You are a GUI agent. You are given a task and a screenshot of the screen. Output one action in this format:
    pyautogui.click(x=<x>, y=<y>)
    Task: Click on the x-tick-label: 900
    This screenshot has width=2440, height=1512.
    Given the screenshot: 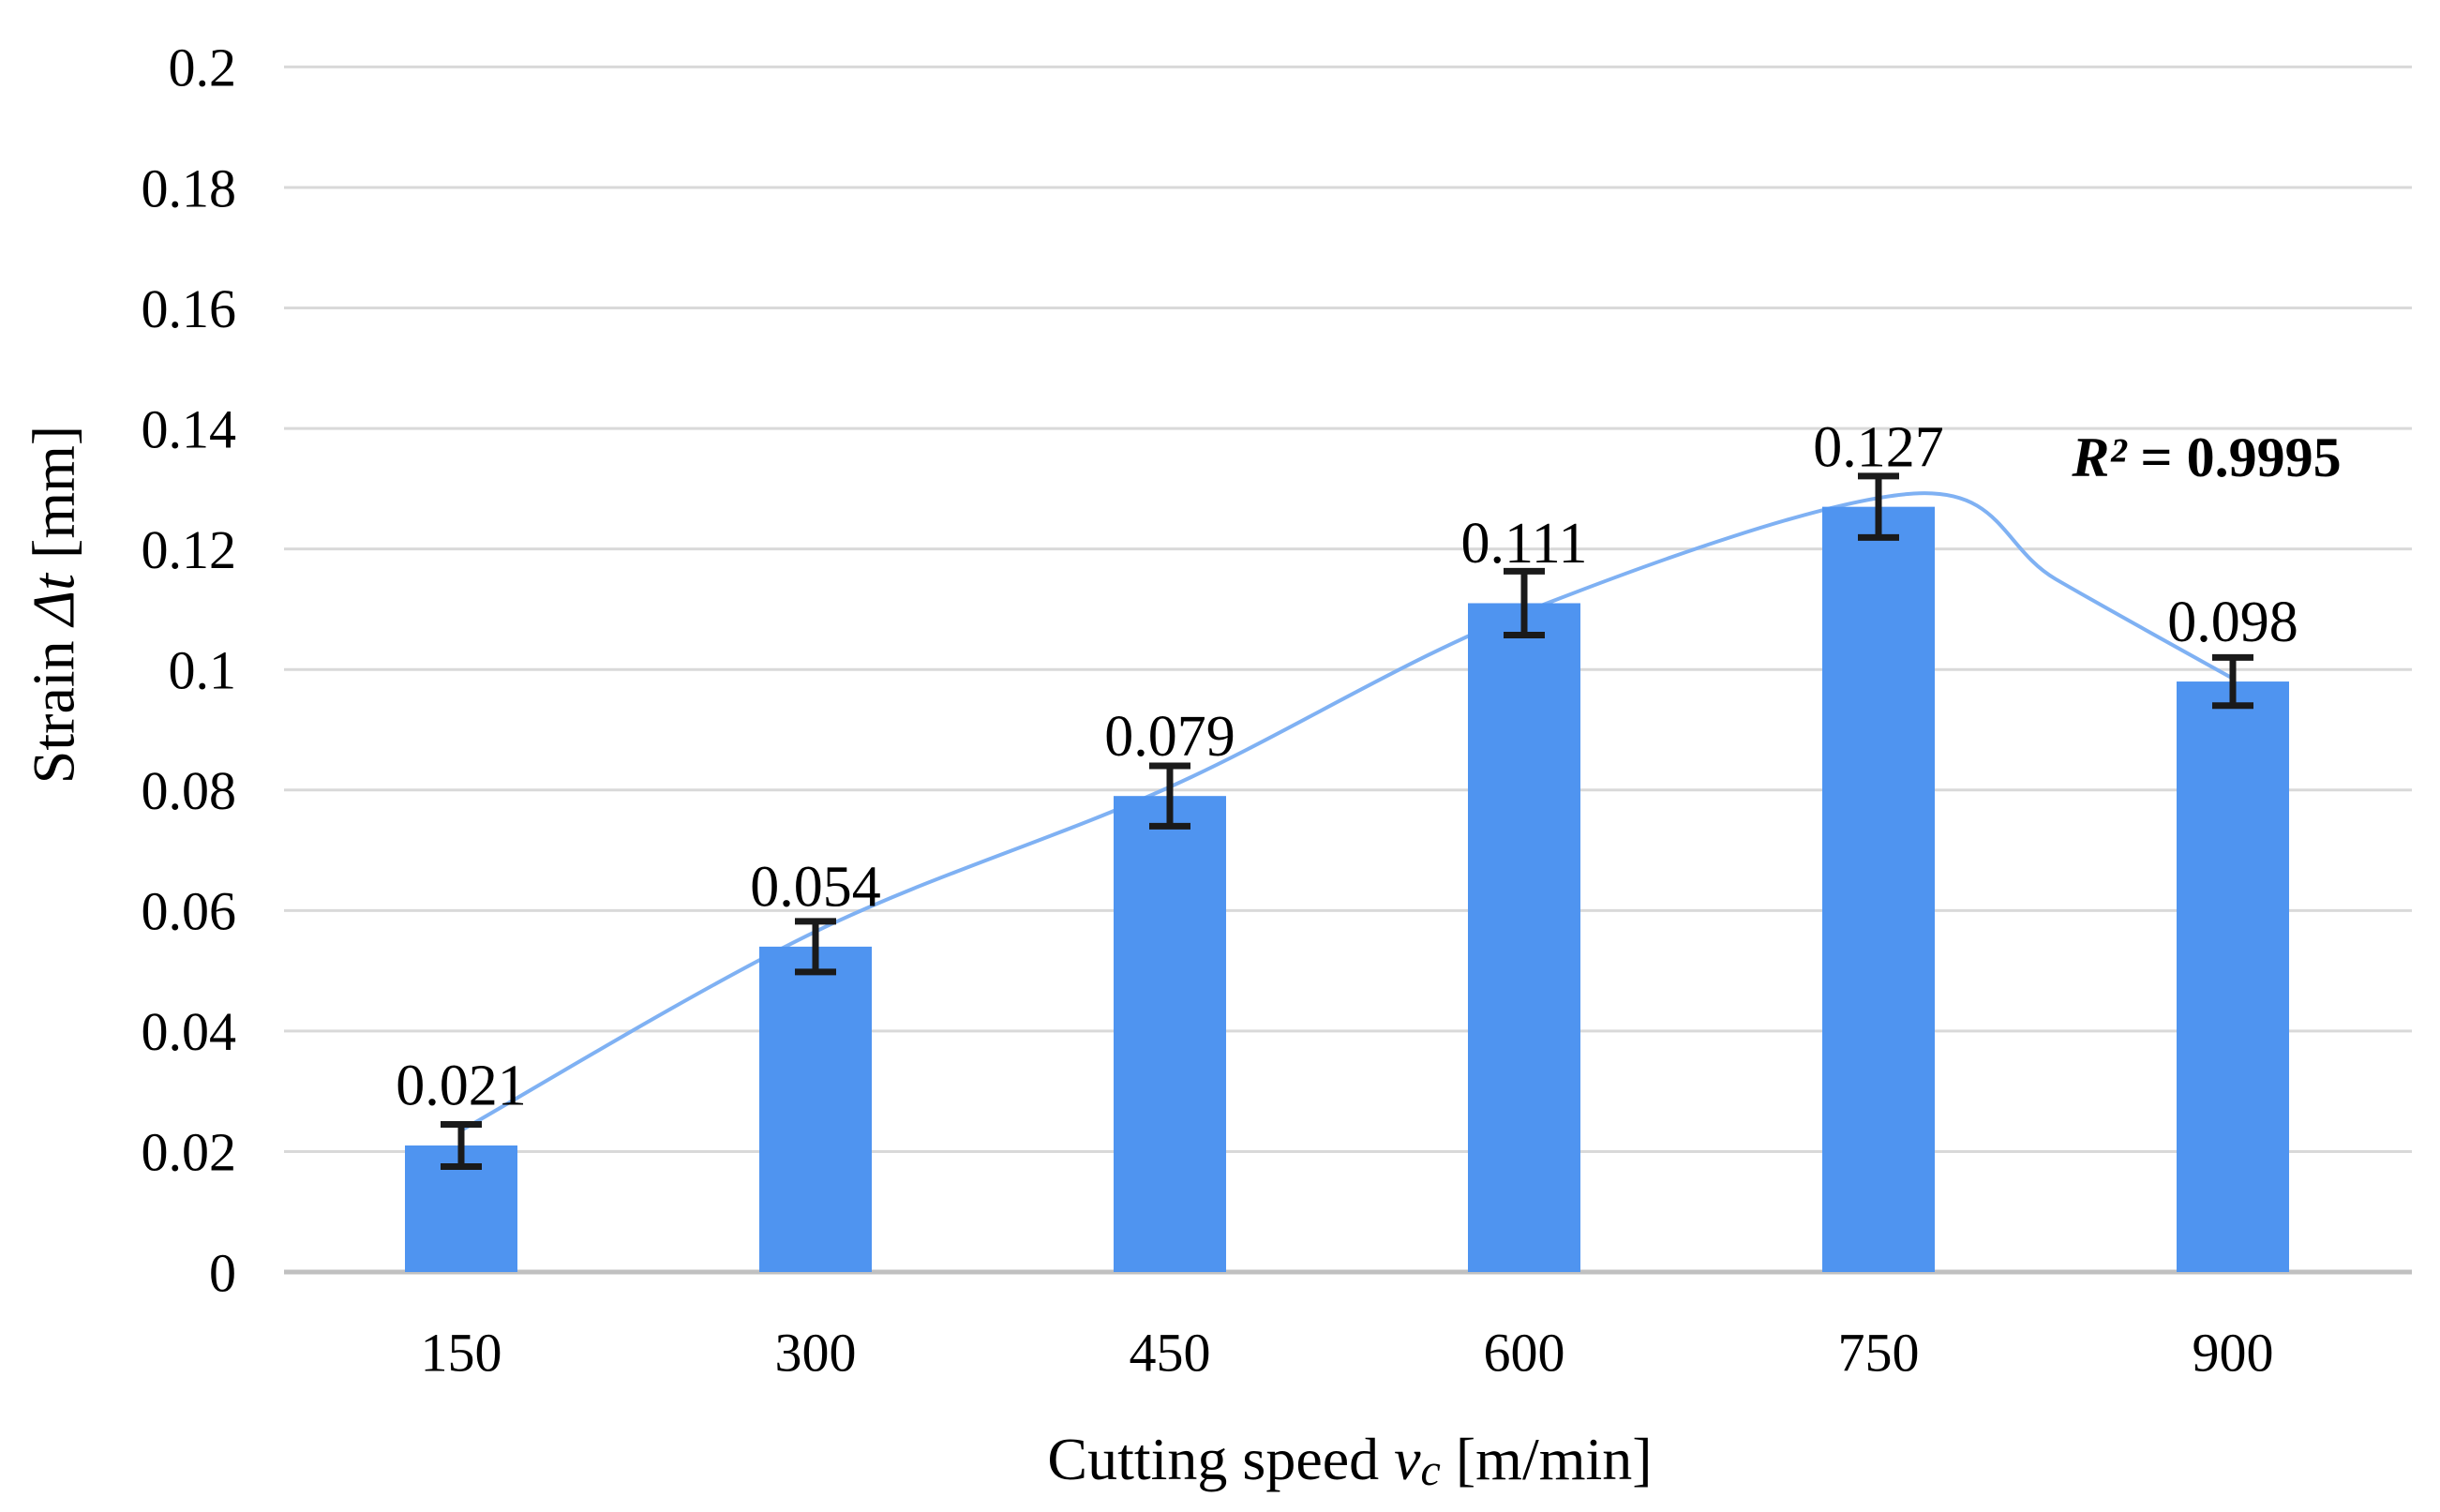 What is the action you would take?
    pyautogui.click(x=2233, y=1352)
    